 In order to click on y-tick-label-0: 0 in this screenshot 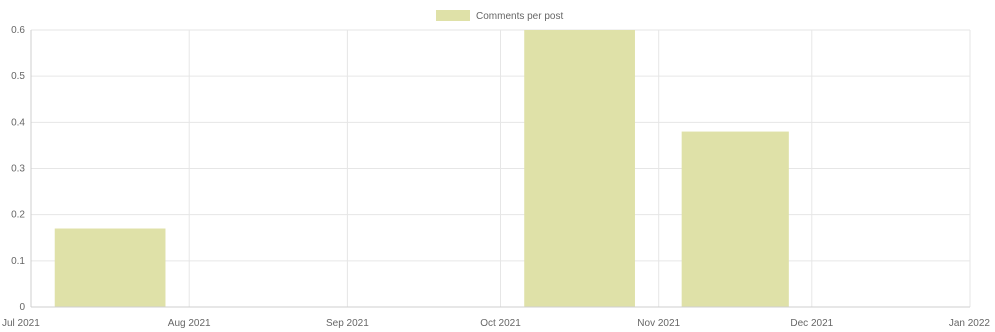, I will do `click(22, 307)`.